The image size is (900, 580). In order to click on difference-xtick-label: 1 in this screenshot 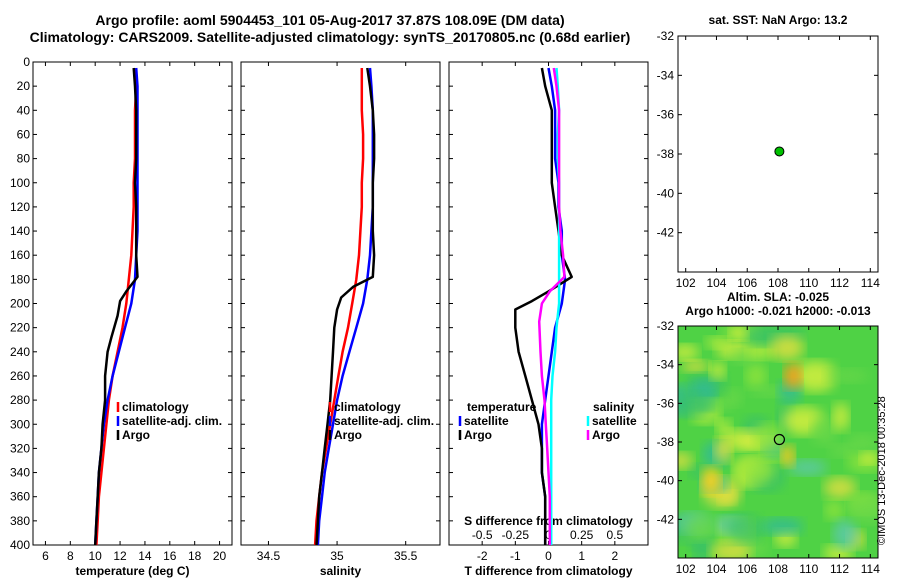, I will do `click(581, 556)`.